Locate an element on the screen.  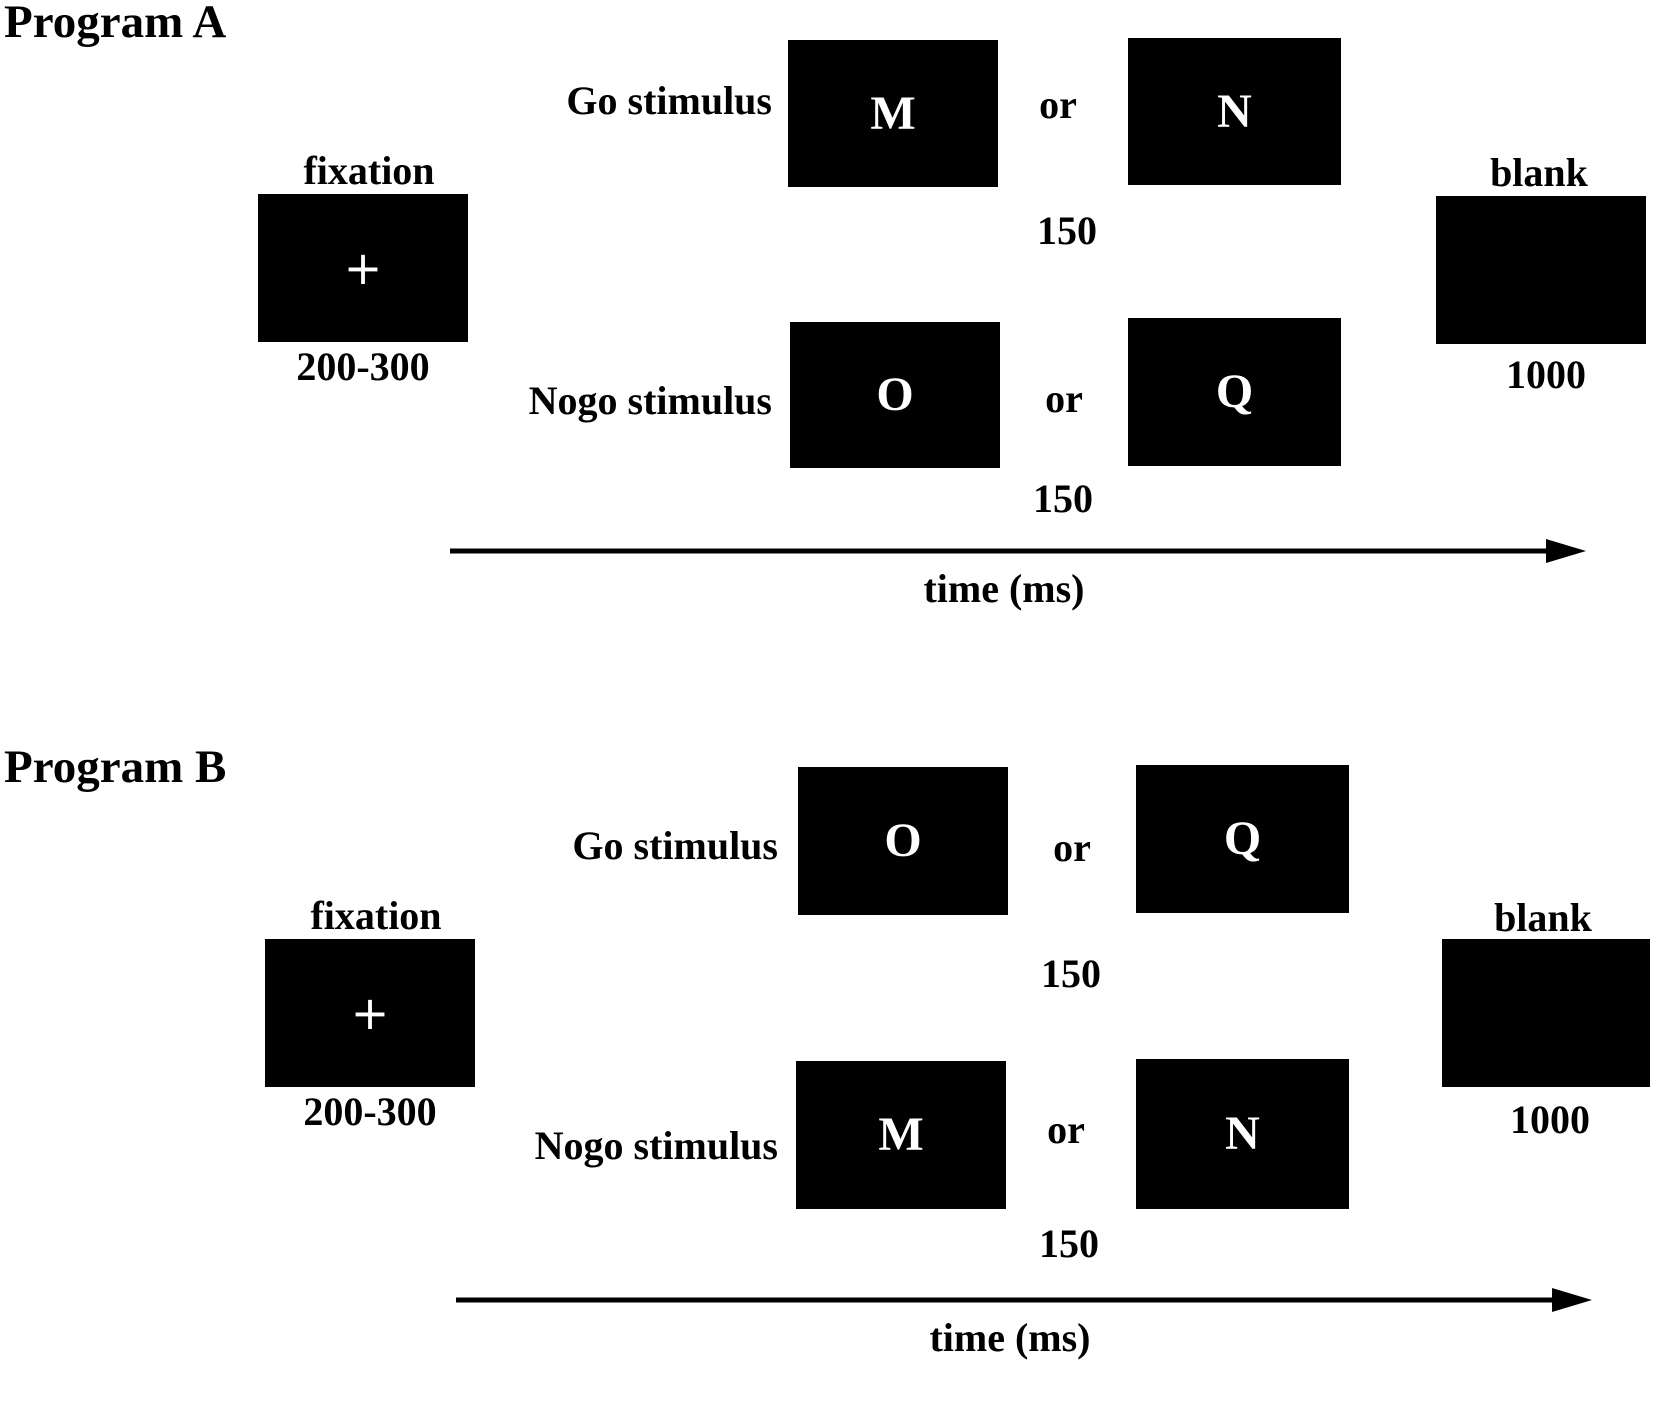
program-title: Program A is located at coordinates (115, 24).